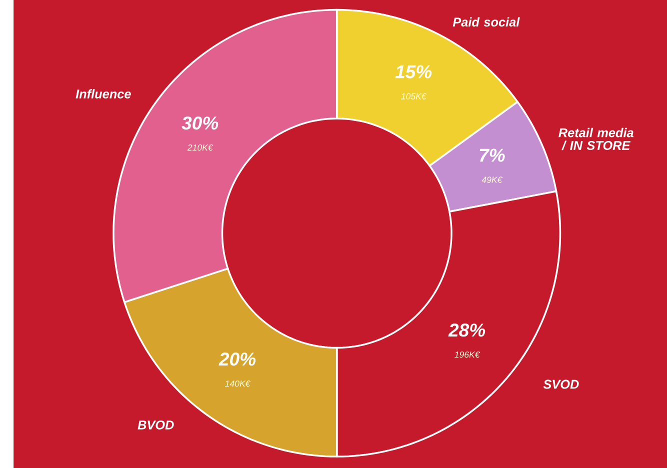 Image resolution: width=667 pixels, height=468 pixels. Describe the element at coordinates (561, 384) in the screenshot. I see `slice-label: SVOD` at that location.